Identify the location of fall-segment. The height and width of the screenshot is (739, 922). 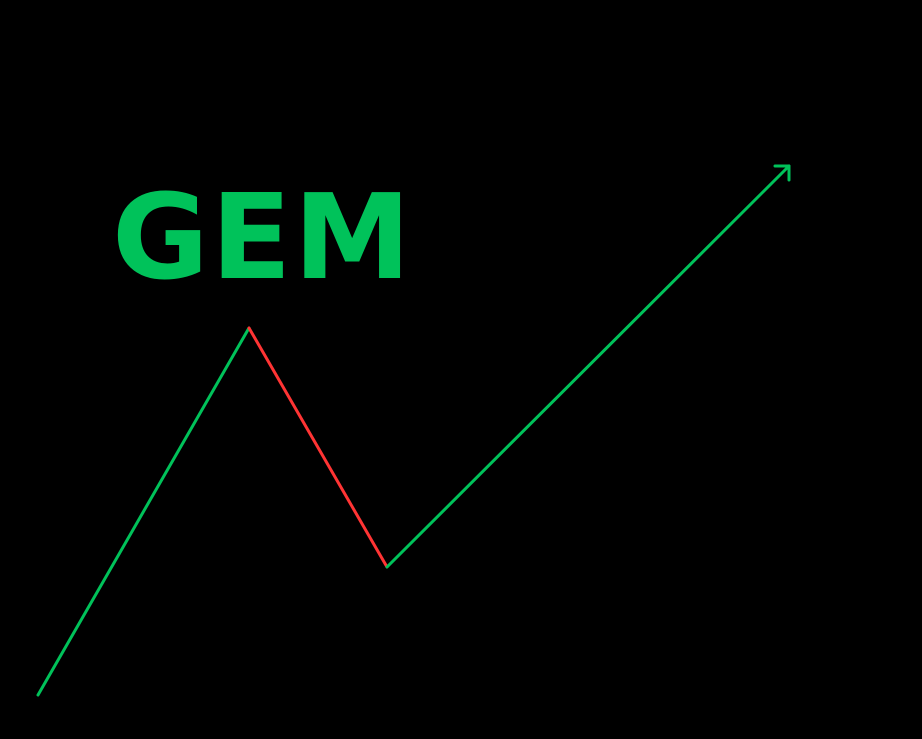
(318, 447).